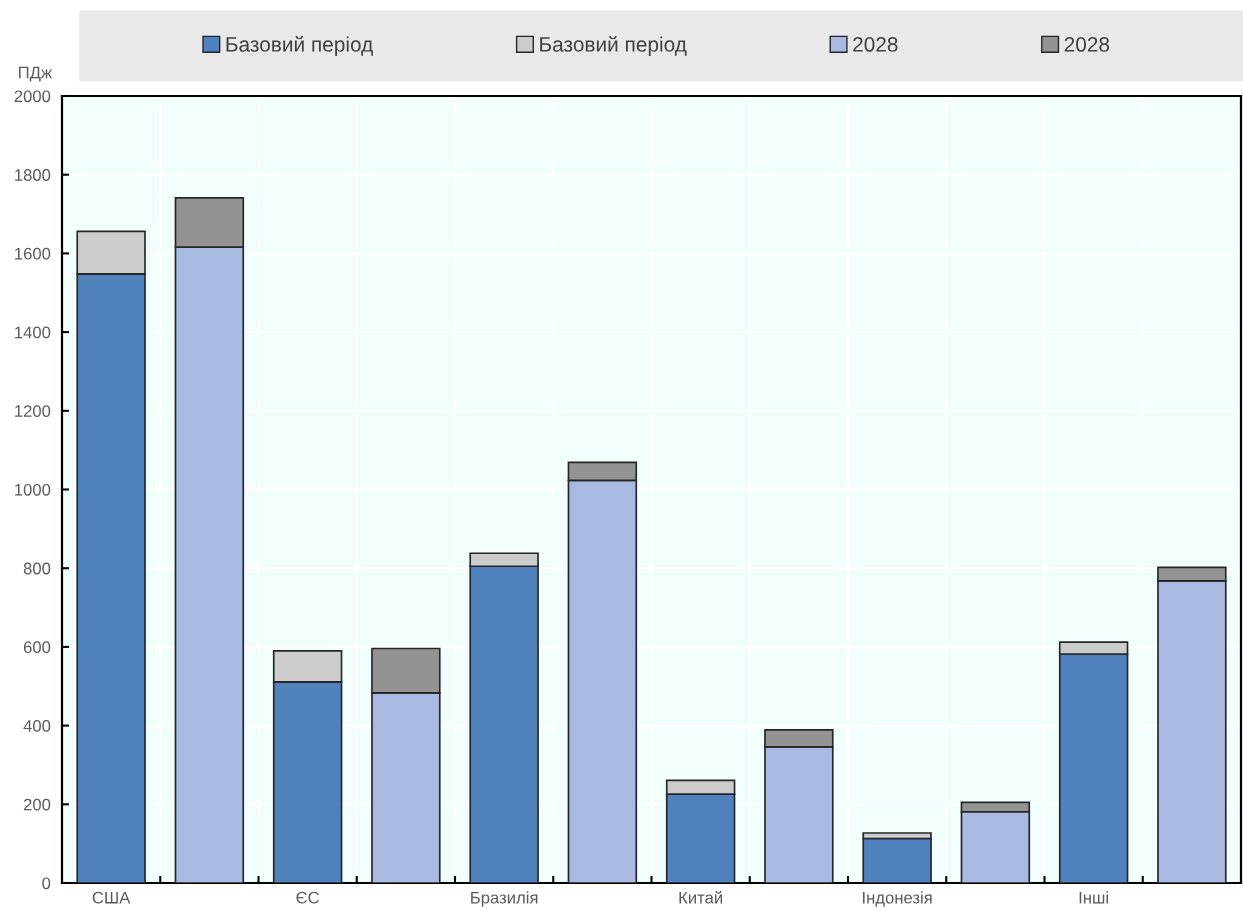  What do you see at coordinates (1093, 897) in the screenshot?
I see `x-tick-label: Інші` at bounding box center [1093, 897].